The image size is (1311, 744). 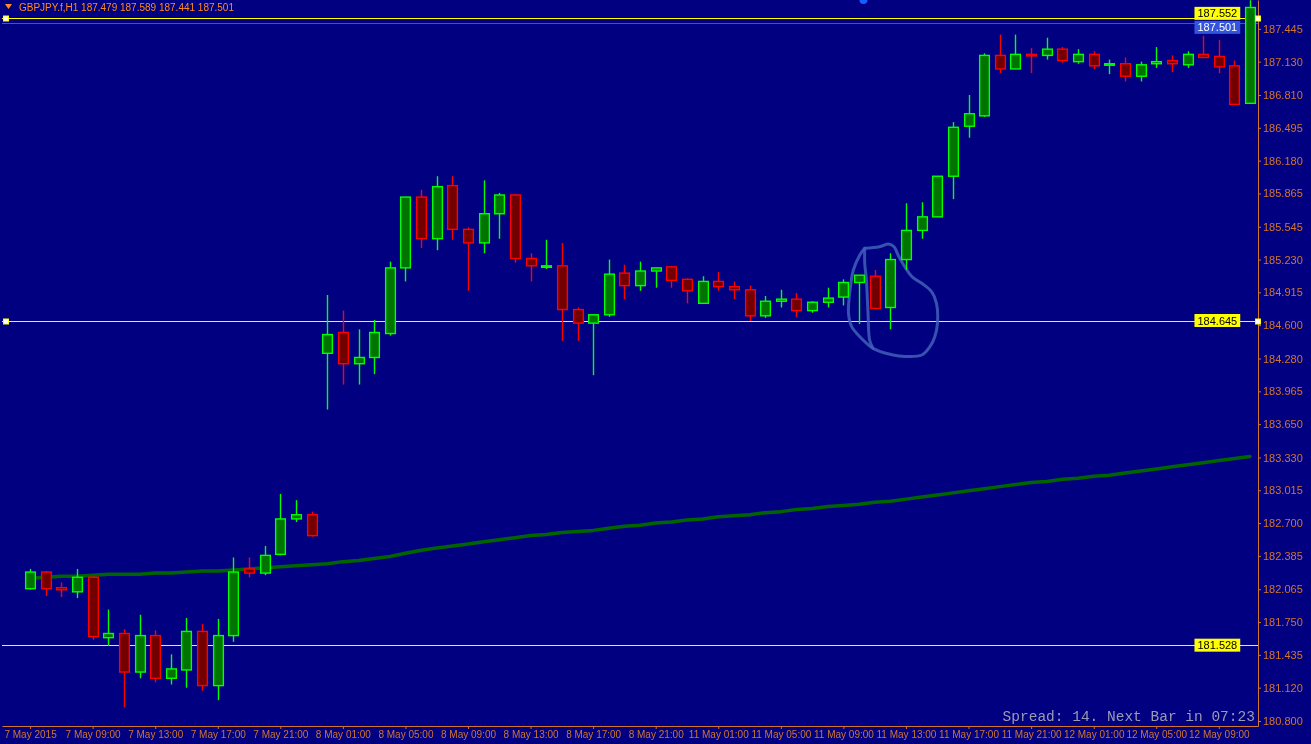 I want to click on ref-line-label: 181.528, so click(x=1217, y=645).